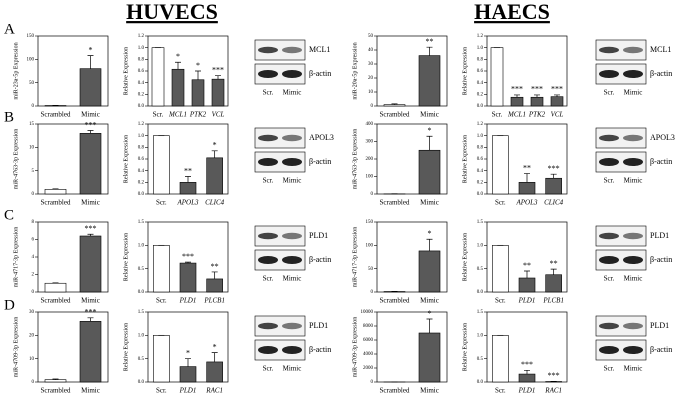  What do you see at coordinates (370, 222) in the screenshot?
I see `y-tick-label: 150` at bounding box center [370, 222].